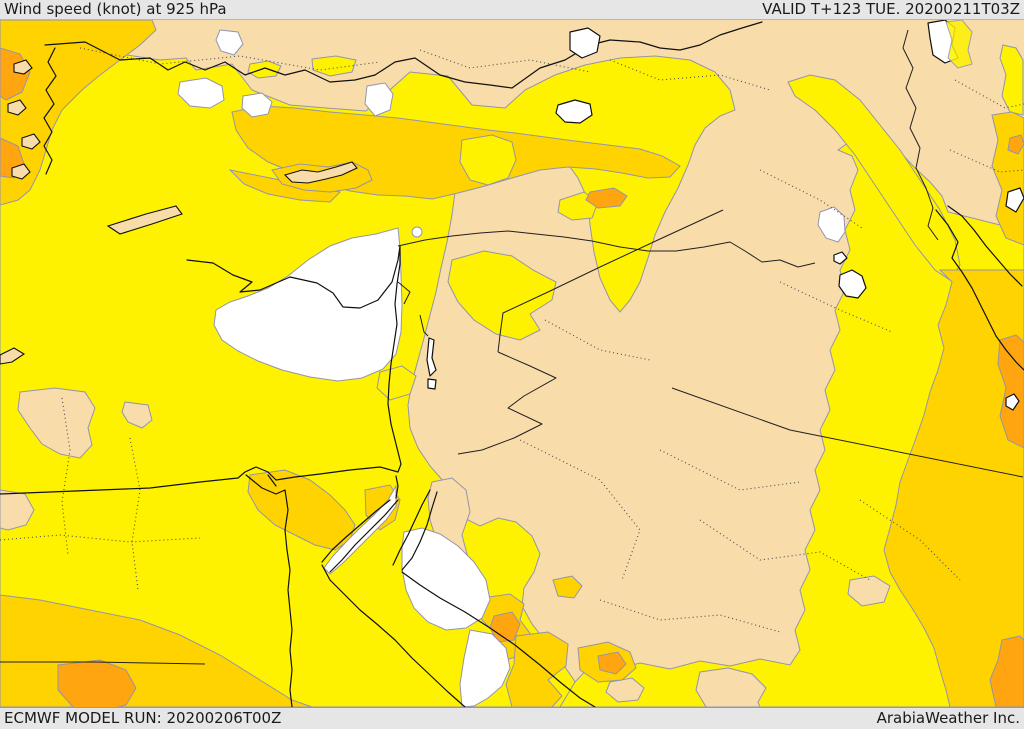 The height and width of the screenshot is (729, 1024). Describe the element at coordinates (507, 403) in the screenshot. I see `jordan-saudi-border` at that location.